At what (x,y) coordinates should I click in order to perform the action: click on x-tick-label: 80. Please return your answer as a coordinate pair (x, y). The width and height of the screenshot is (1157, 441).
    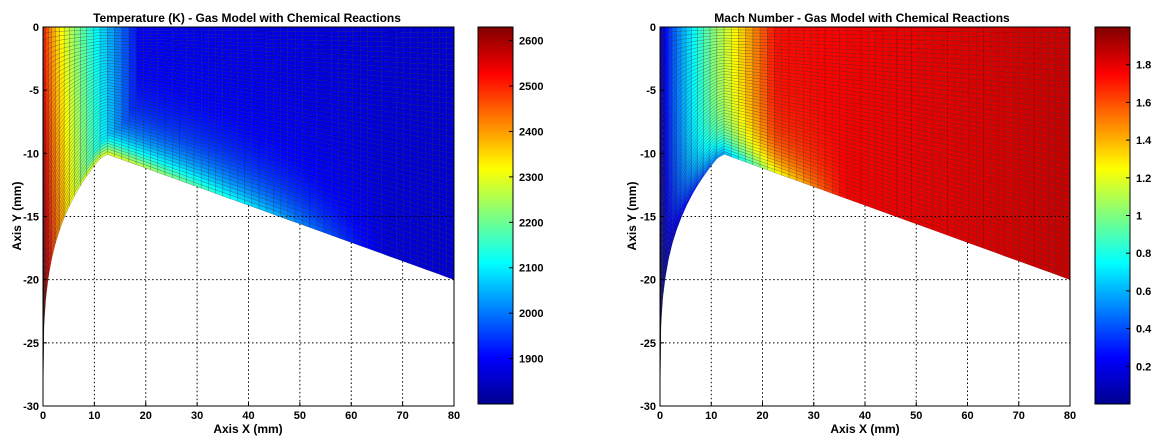
    Looking at the image, I should click on (454, 416).